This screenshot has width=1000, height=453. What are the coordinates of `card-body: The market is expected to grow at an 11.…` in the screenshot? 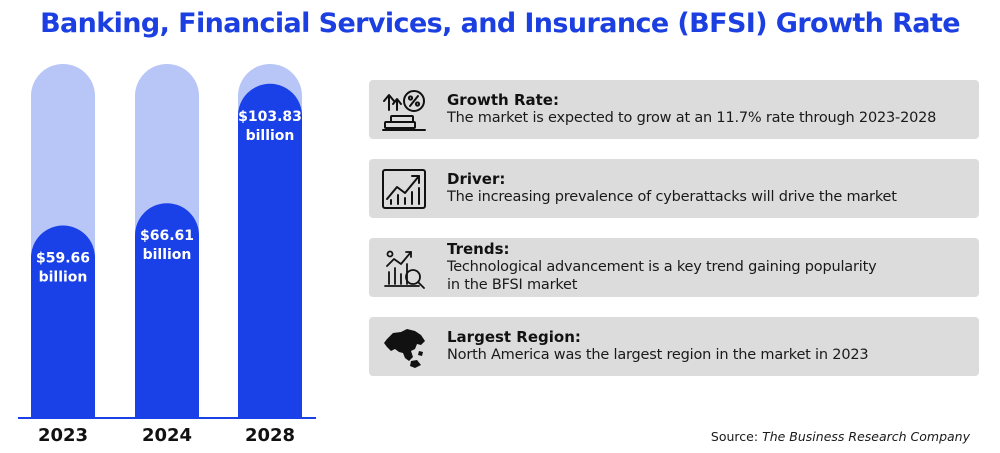 It's located at (692, 118).